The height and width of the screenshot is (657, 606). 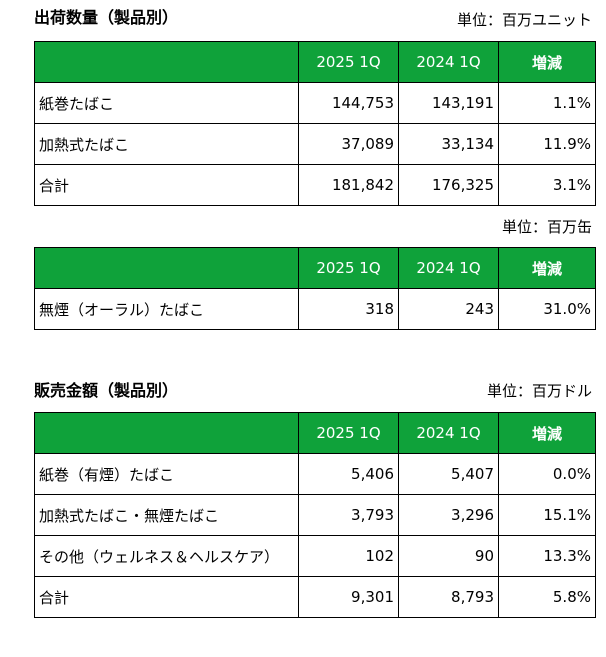 I want to click on oral-header-row: 2025 1Q 2024 1Q 増減, so click(x=315, y=268).